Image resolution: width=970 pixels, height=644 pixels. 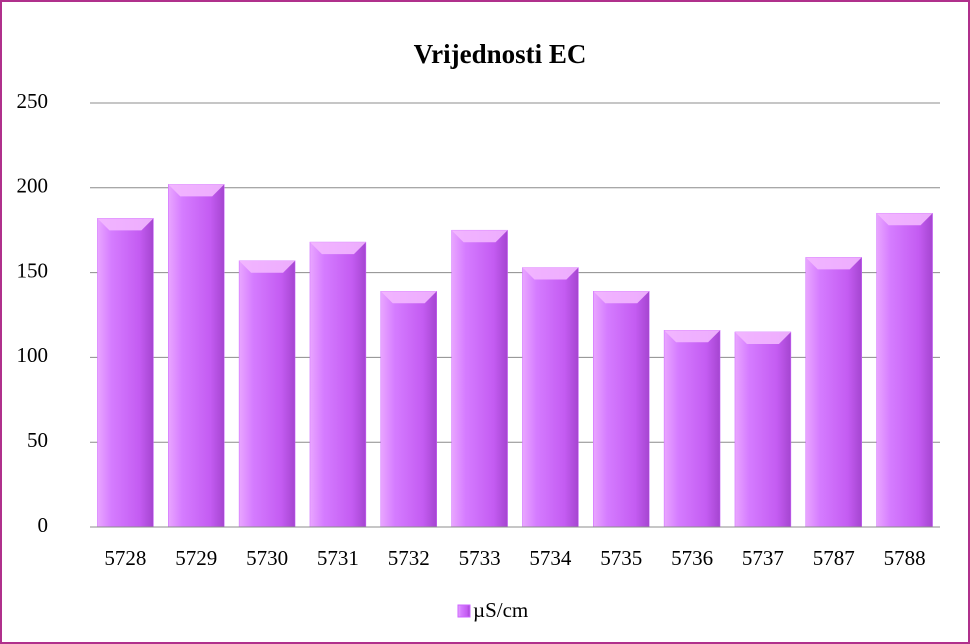 What do you see at coordinates (37, 440) in the screenshot?
I see `y-tick-label: 50` at bounding box center [37, 440].